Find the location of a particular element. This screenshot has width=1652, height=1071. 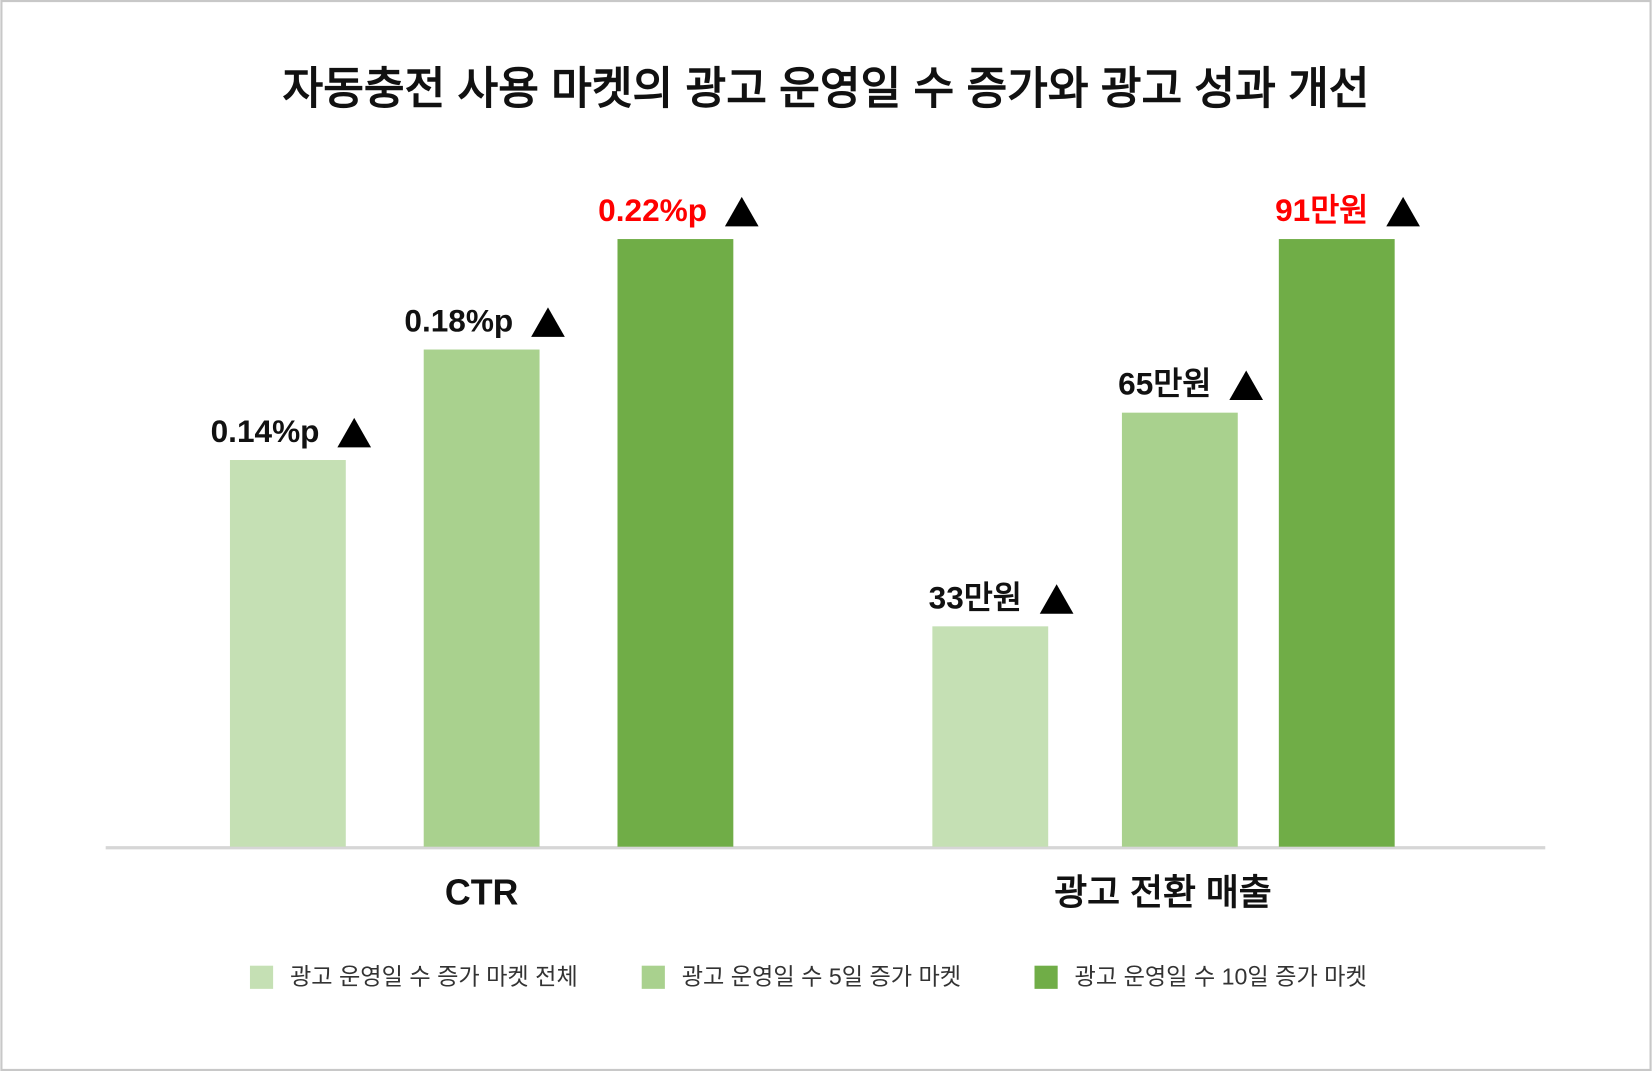

value-label: 0.22%p is located at coordinates (652, 210).